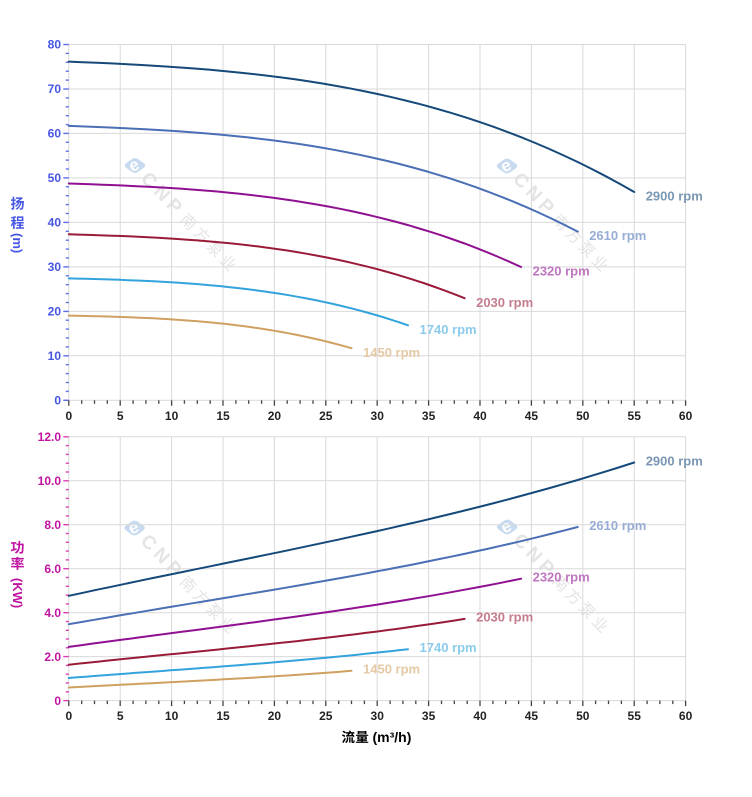 This screenshot has width=752, height=797. Describe the element at coordinates (50, 481) in the screenshot. I see `svg-text: 10.0` at that location.